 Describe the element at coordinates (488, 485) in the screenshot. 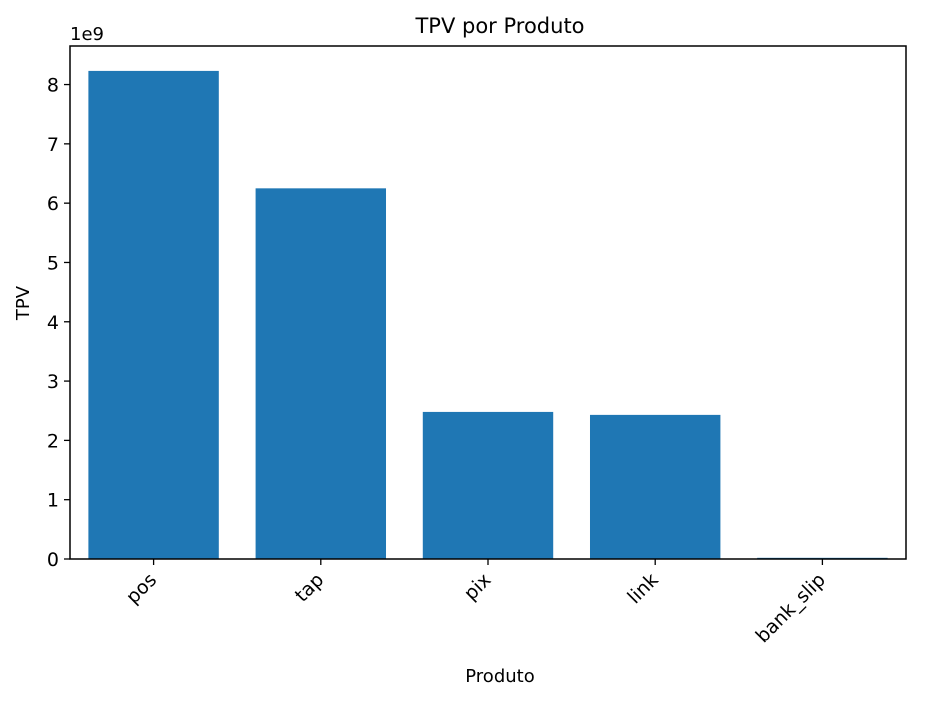

I see `bar-pix` at that location.